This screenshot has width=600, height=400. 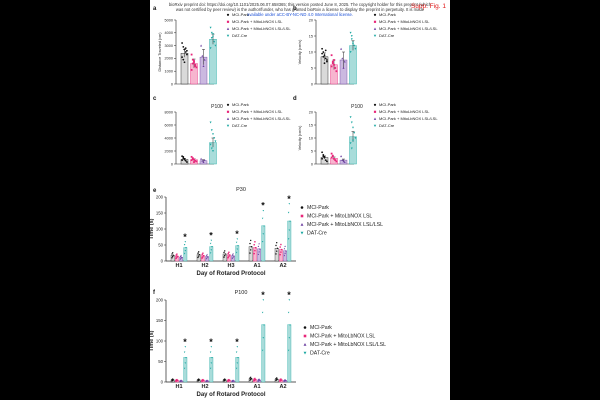 What do you see at coordinates (311, 112) in the screenshot?
I see `pd-ytick-label: 20` at bounding box center [311, 112].